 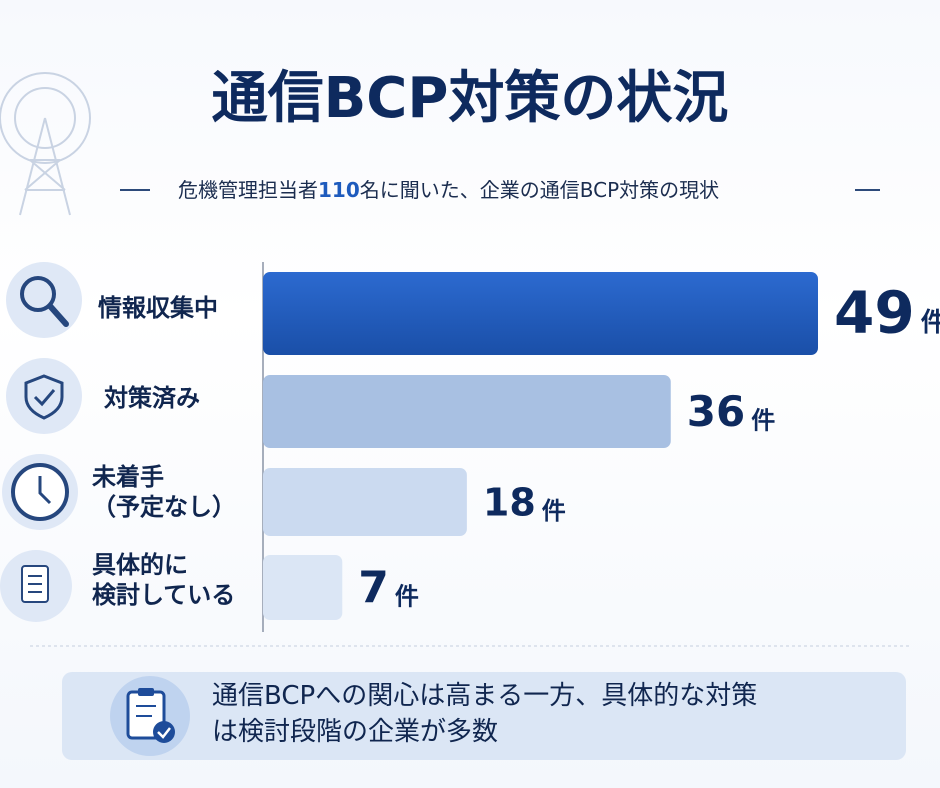 What do you see at coordinates (248, 190) in the screenshot?
I see `subtitle-part: 危機管理担当者` at bounding box center [248, 190].